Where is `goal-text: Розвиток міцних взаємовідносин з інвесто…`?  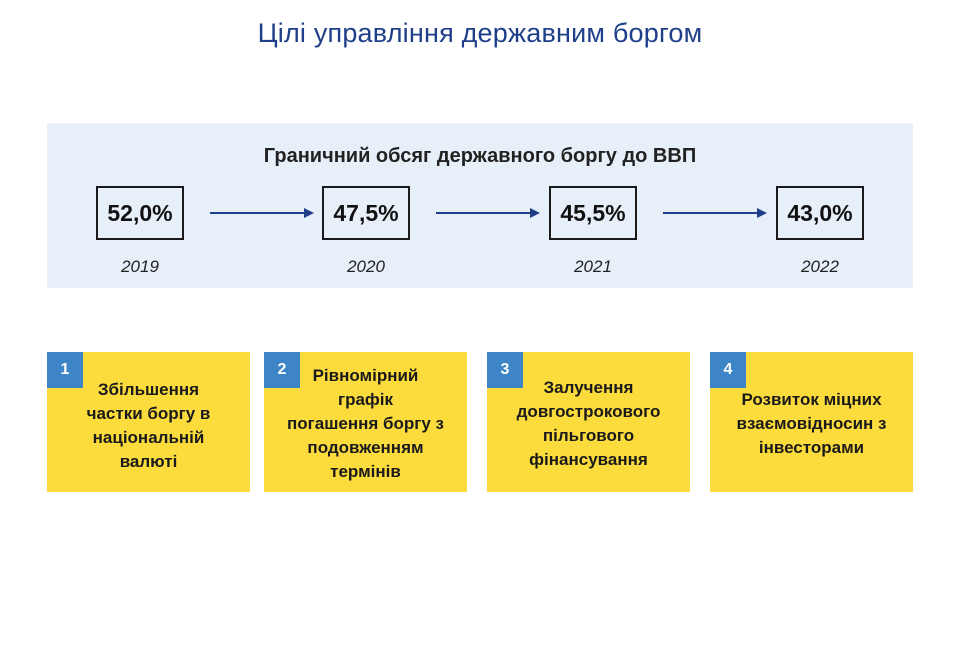
goal-text: Розвиток міцних взаємовідносин з інвесто… is located at coordinates (811, 423).